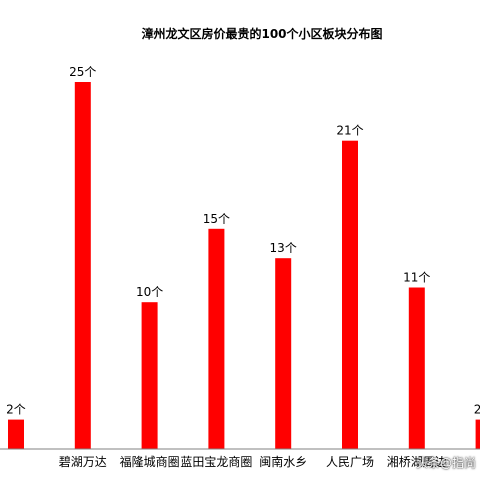 The height and width of the screenshot is (480, 480). What do you see at coordinates (216, 461) in the screenshot?
I see `category-label-3: 蓝田宝龙商圈` at bounding box center [216, 461].